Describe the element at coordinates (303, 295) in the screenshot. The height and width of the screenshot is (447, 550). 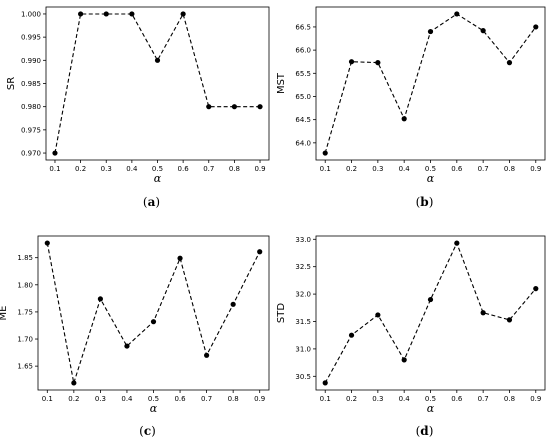
I see `y-tick-label: 32.0` at that location.